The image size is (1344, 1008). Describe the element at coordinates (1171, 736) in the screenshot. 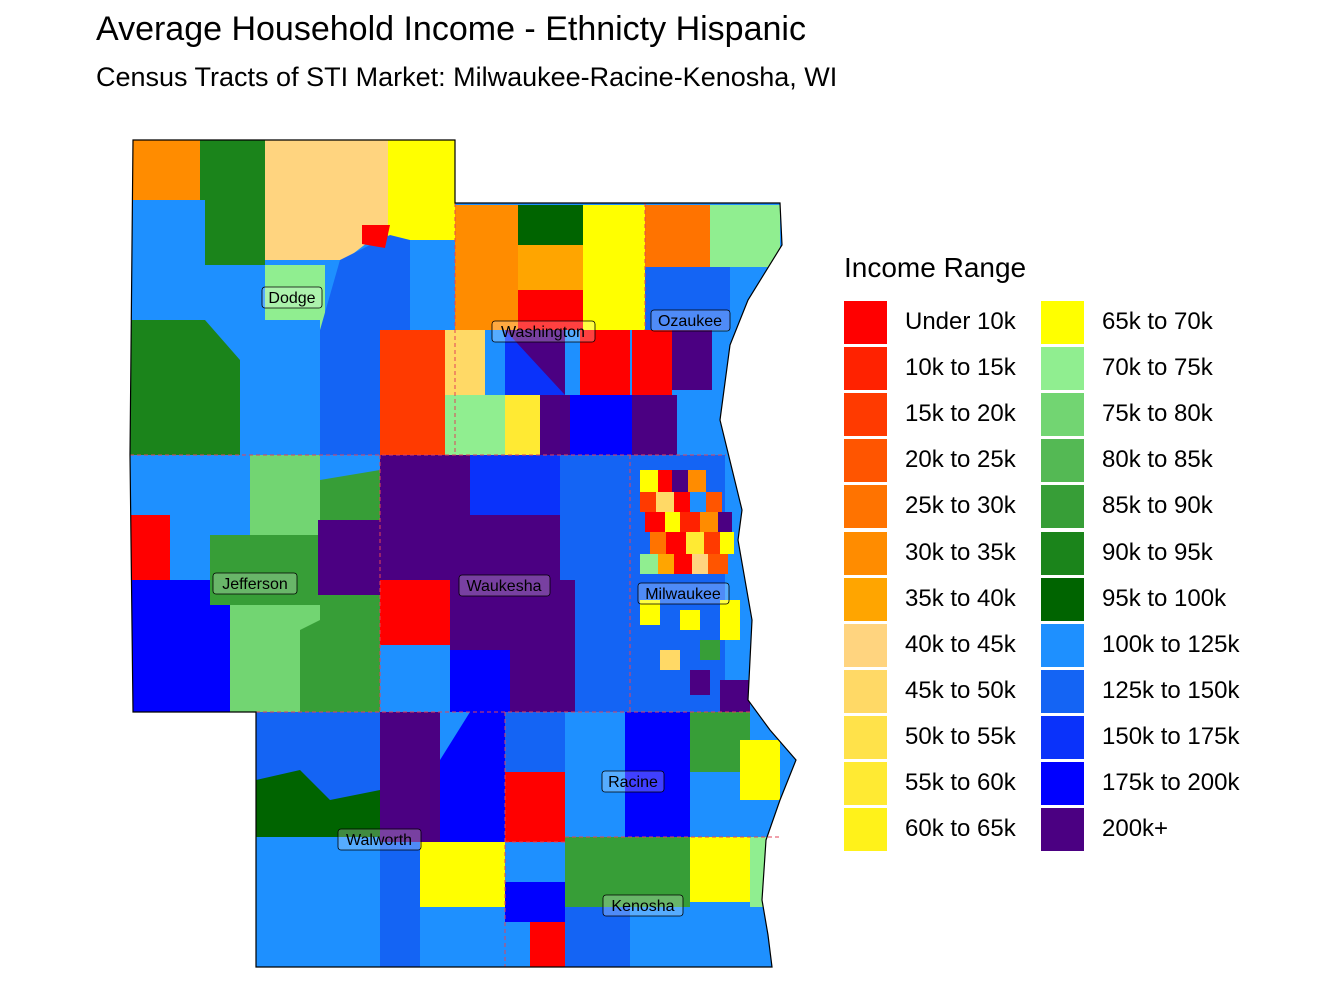

I see `legend-label: 150k to 175k` at that location.